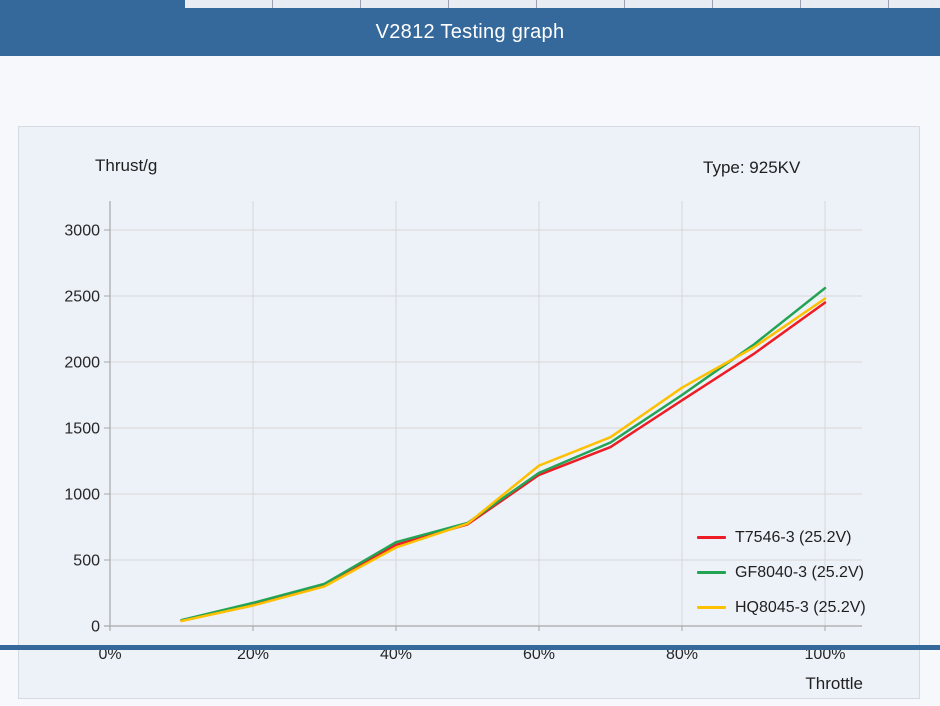  I want to click on bottom-bar, so click(470, 647).